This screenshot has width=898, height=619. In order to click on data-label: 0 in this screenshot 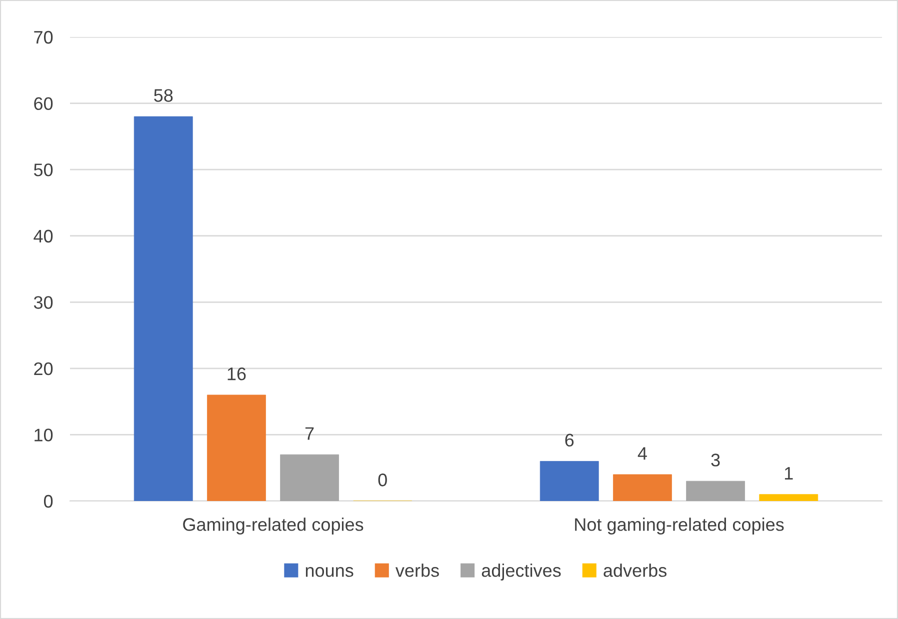, I will do `click(382, 480)`.